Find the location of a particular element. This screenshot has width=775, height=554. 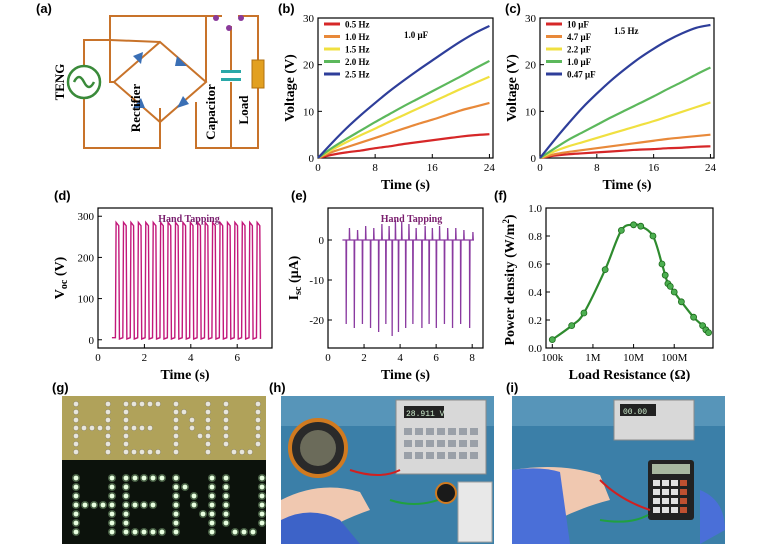

chart-annotation: Hand Tapping is located at coordinates (411, 219).